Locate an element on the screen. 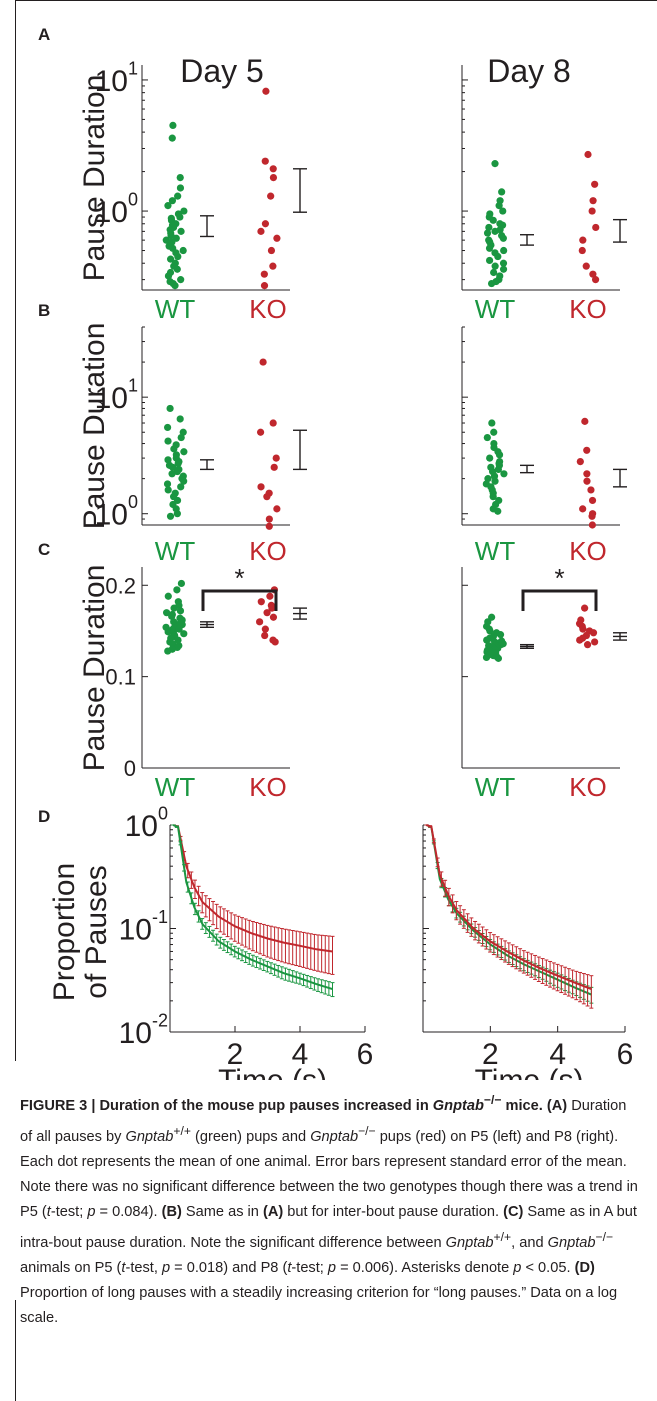 Image resolution: width=657 pixels, height=1401 pixels. y-tick-label: 0 is located at coordinates (130, 768).